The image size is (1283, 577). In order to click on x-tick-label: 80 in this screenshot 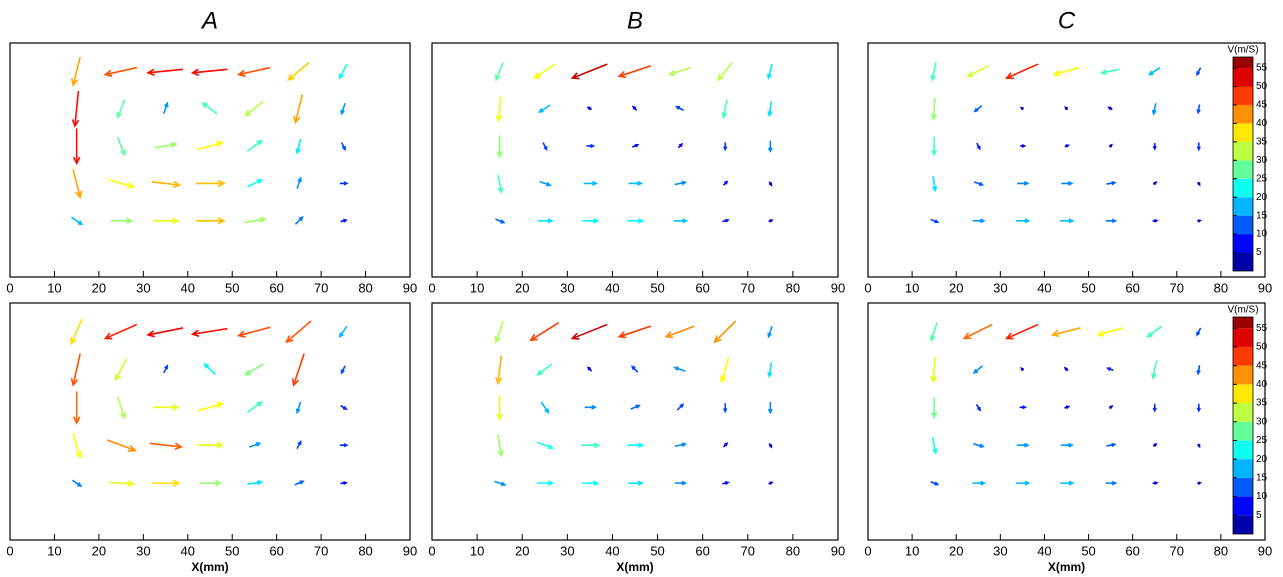, I will do `click(365, 550)`.